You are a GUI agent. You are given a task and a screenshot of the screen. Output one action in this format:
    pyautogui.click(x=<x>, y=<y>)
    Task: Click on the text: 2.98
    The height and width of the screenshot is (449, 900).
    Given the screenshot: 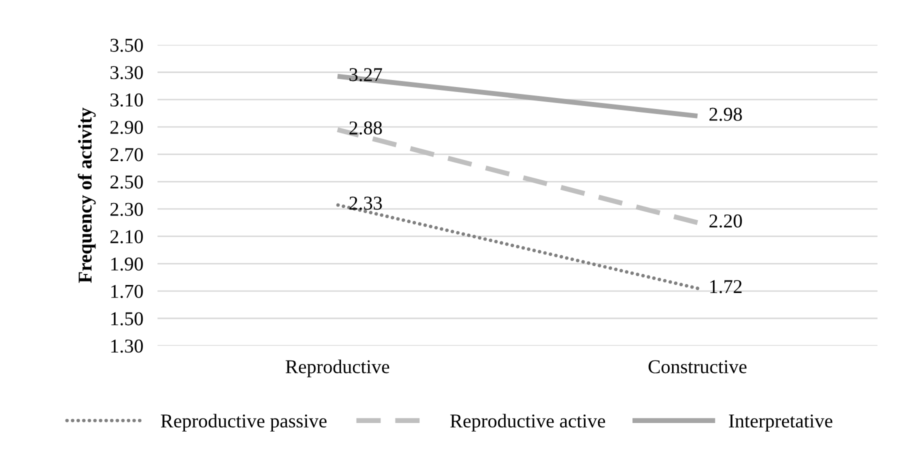 What is the action you would take?
    pyautogui.click(x=725, y=114)
    